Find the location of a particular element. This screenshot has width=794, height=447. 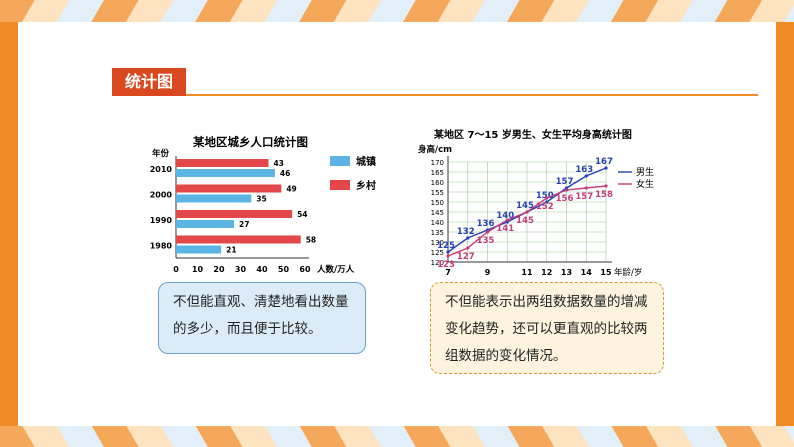

data-label: 125 is located at coordinates (446, 246).